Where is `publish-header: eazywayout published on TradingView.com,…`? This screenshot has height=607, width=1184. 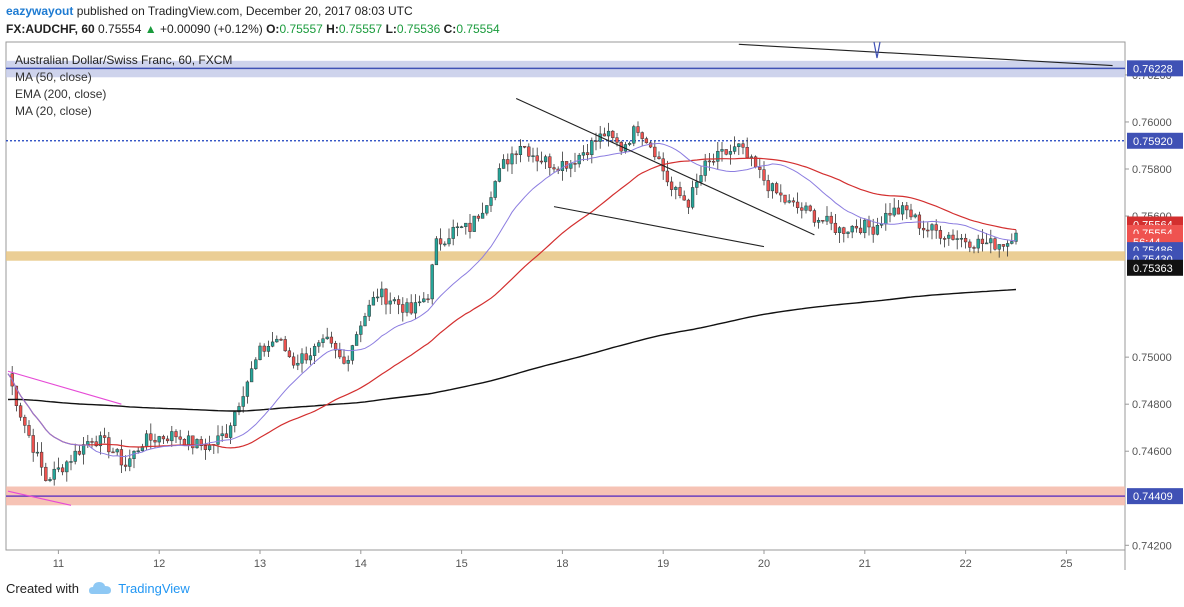
publish-header: eazywayout published on TradingView.com,… is located at coordinates (209, 11).